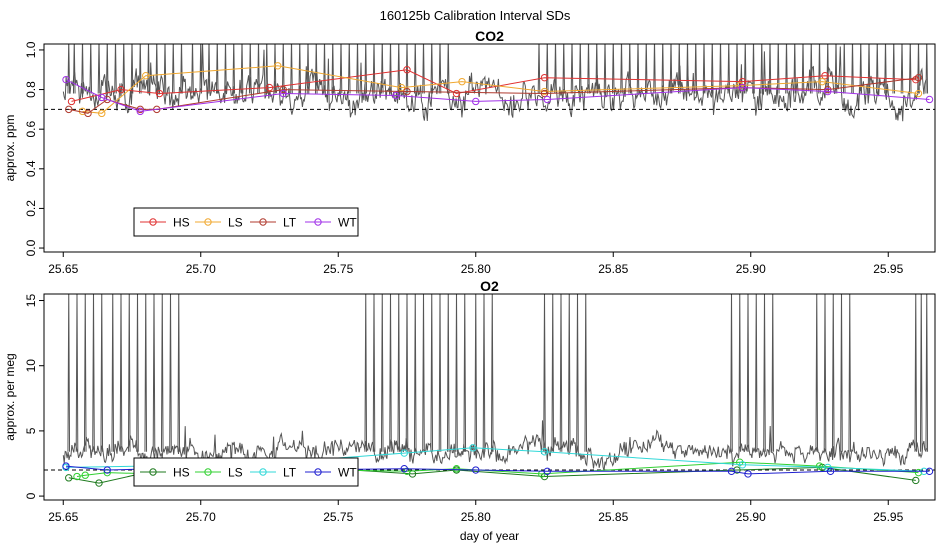 The image size is (950, 550). What do you see at coordinates (476, 269) in the screenshot?
I see `x-tick-label: 25.80` at bounding box center [476, 269].